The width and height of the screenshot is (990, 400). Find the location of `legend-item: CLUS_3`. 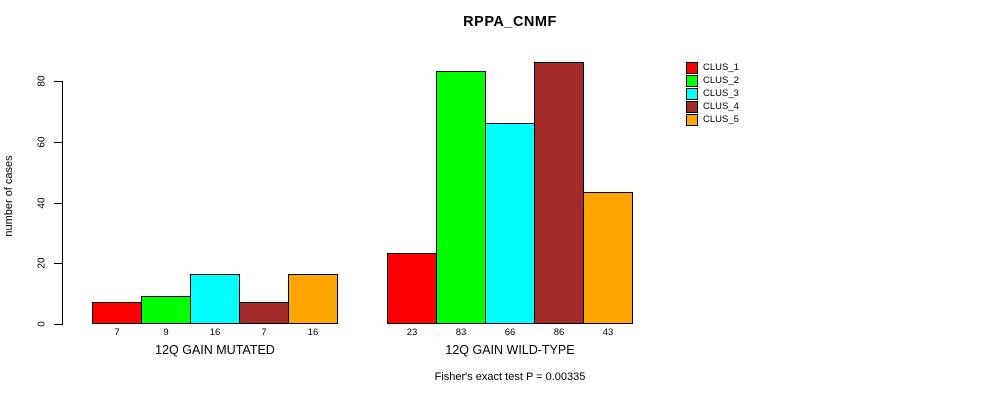

legend-item: CLUS_3 is located at coordinates (712, 93).